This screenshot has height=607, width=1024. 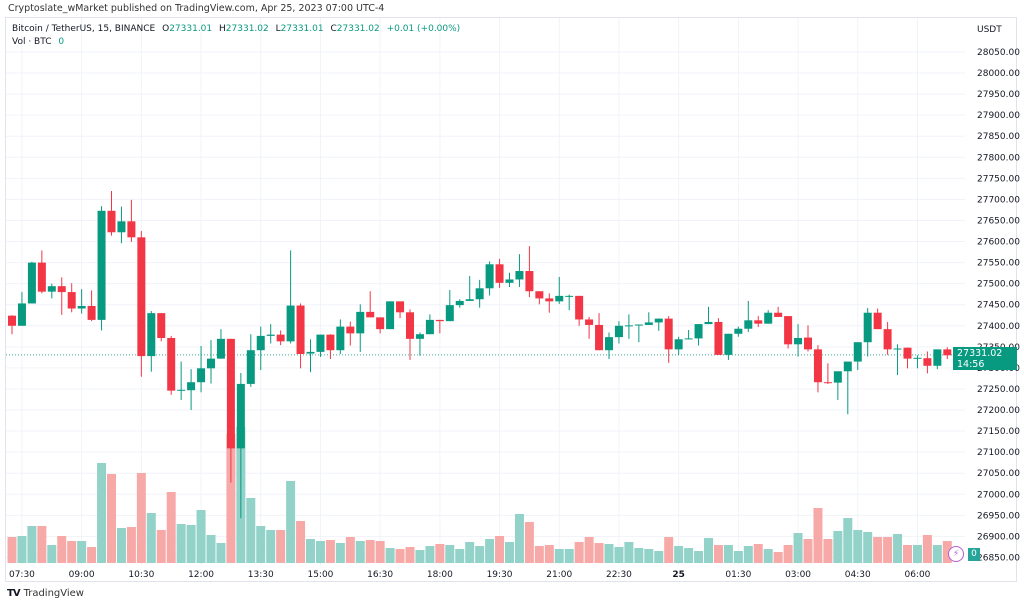 I want to click on currency-label: USDT, so click(x=989, y=30).